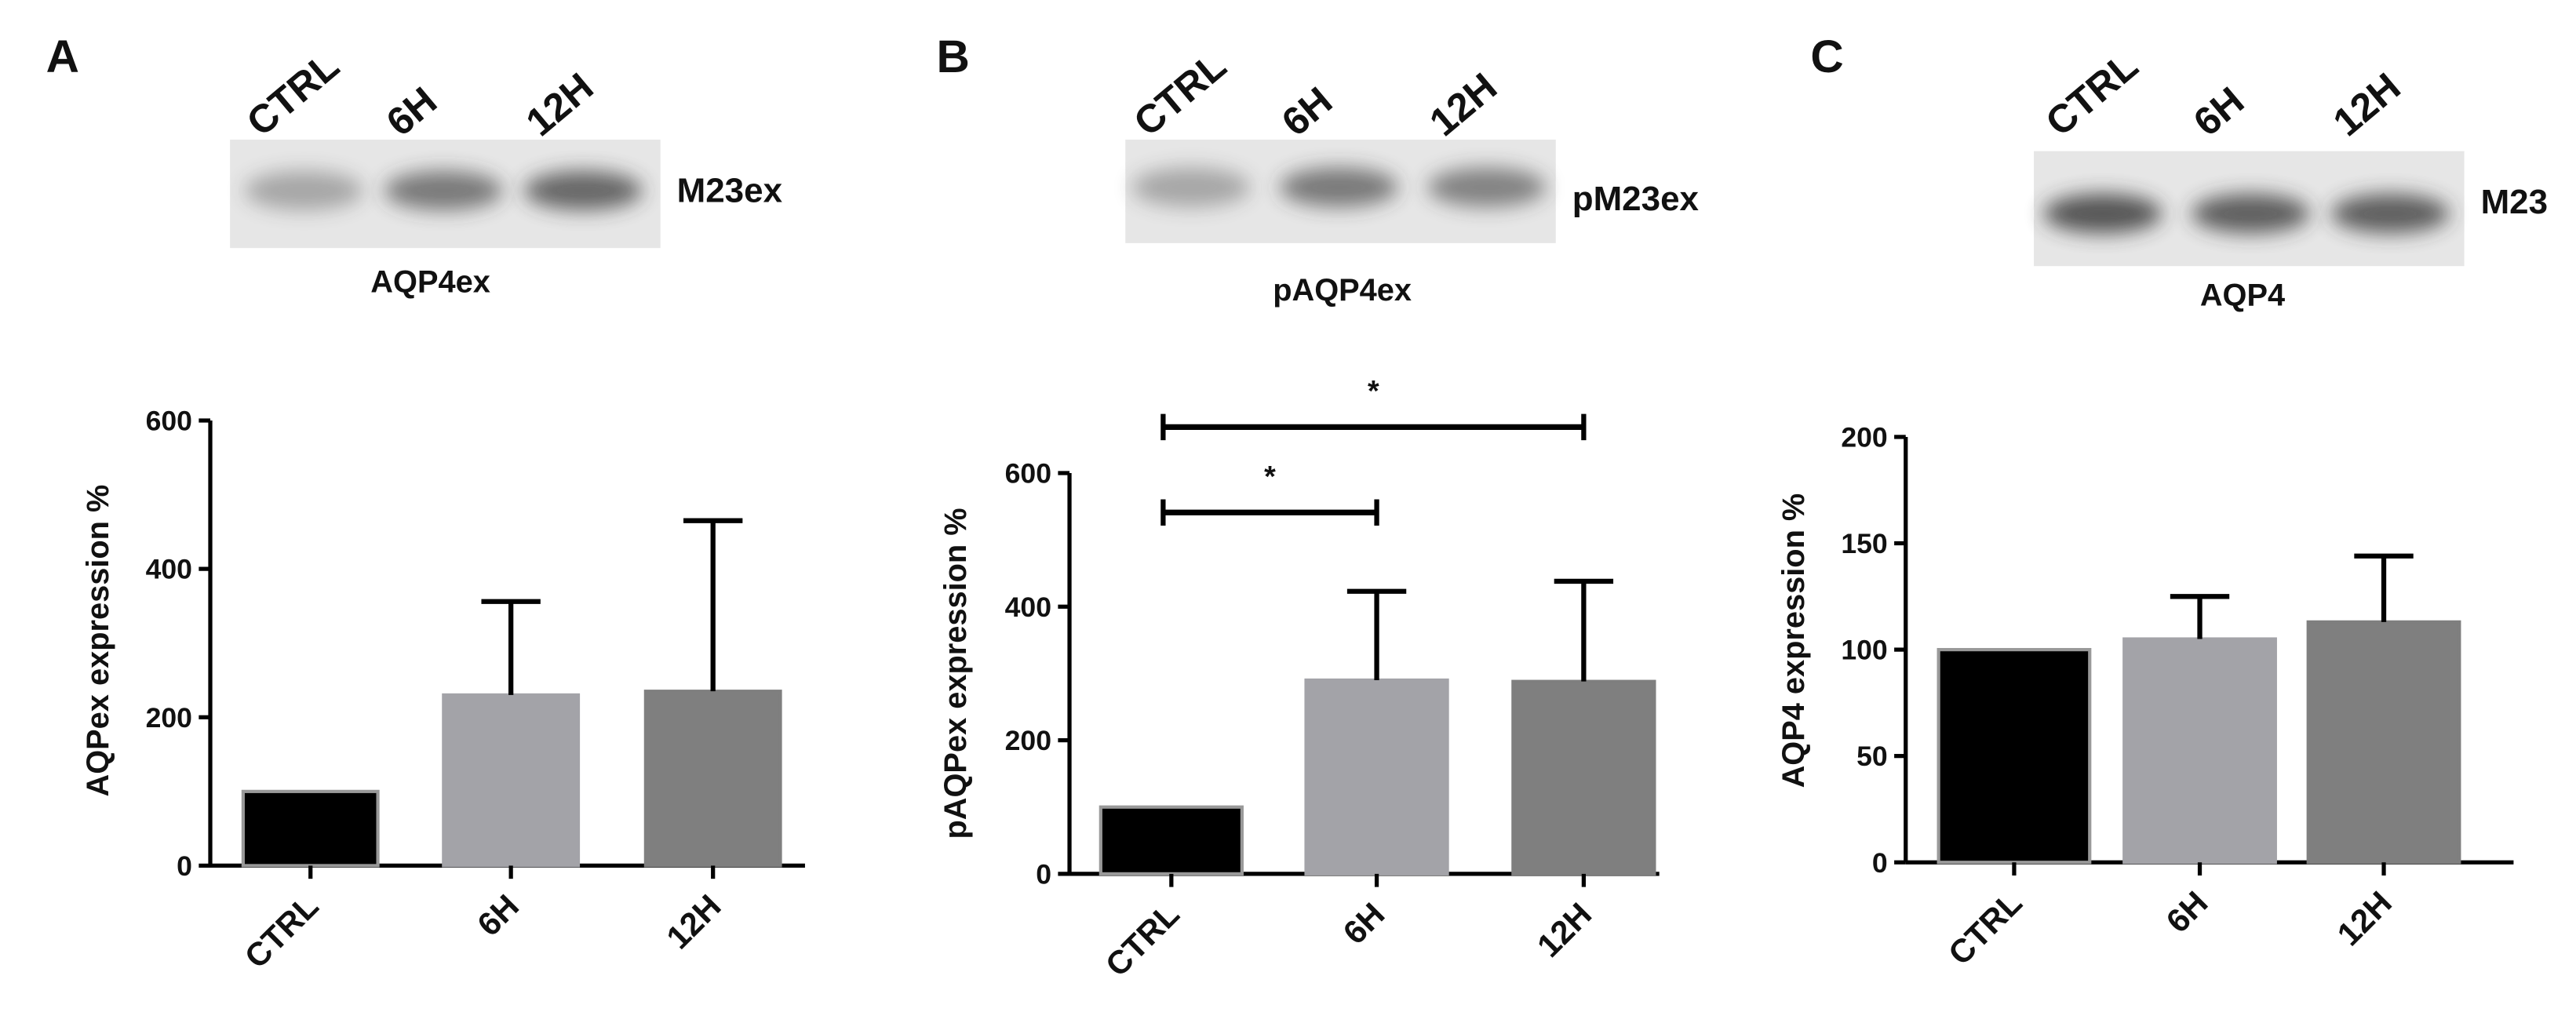 The width and height of the screenshot is (2576, 1023). Describe the element at coordinates (2242, 295) in the screenshot. I see `blot-caption: AQP4` at that location.